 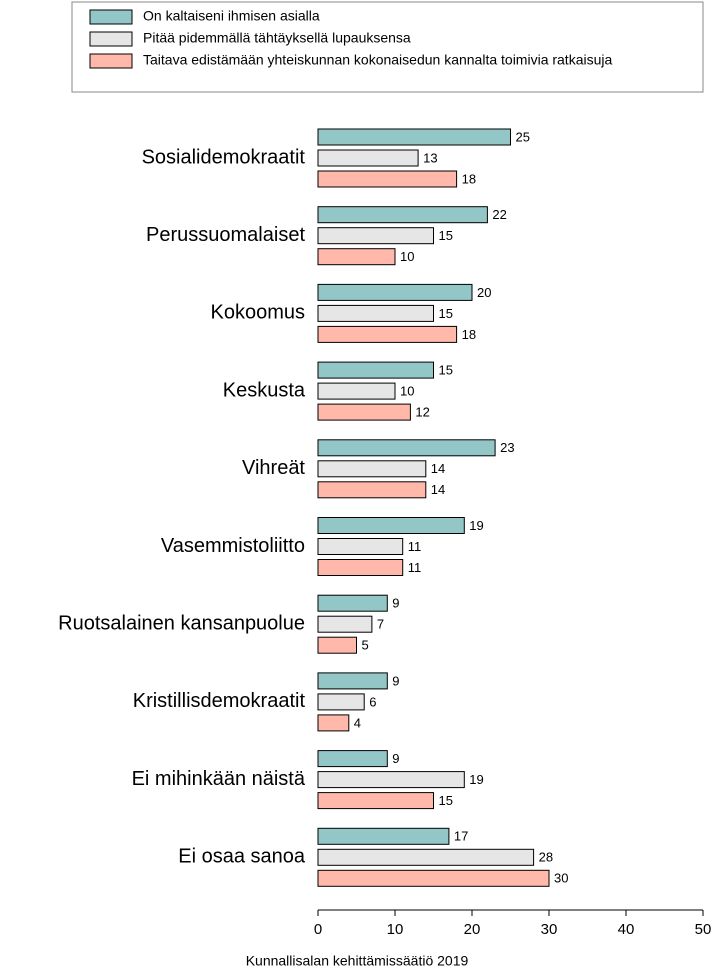 I want to click on category-label: Ruotsalainen kansanpuolue, so click(x=181, y=623).